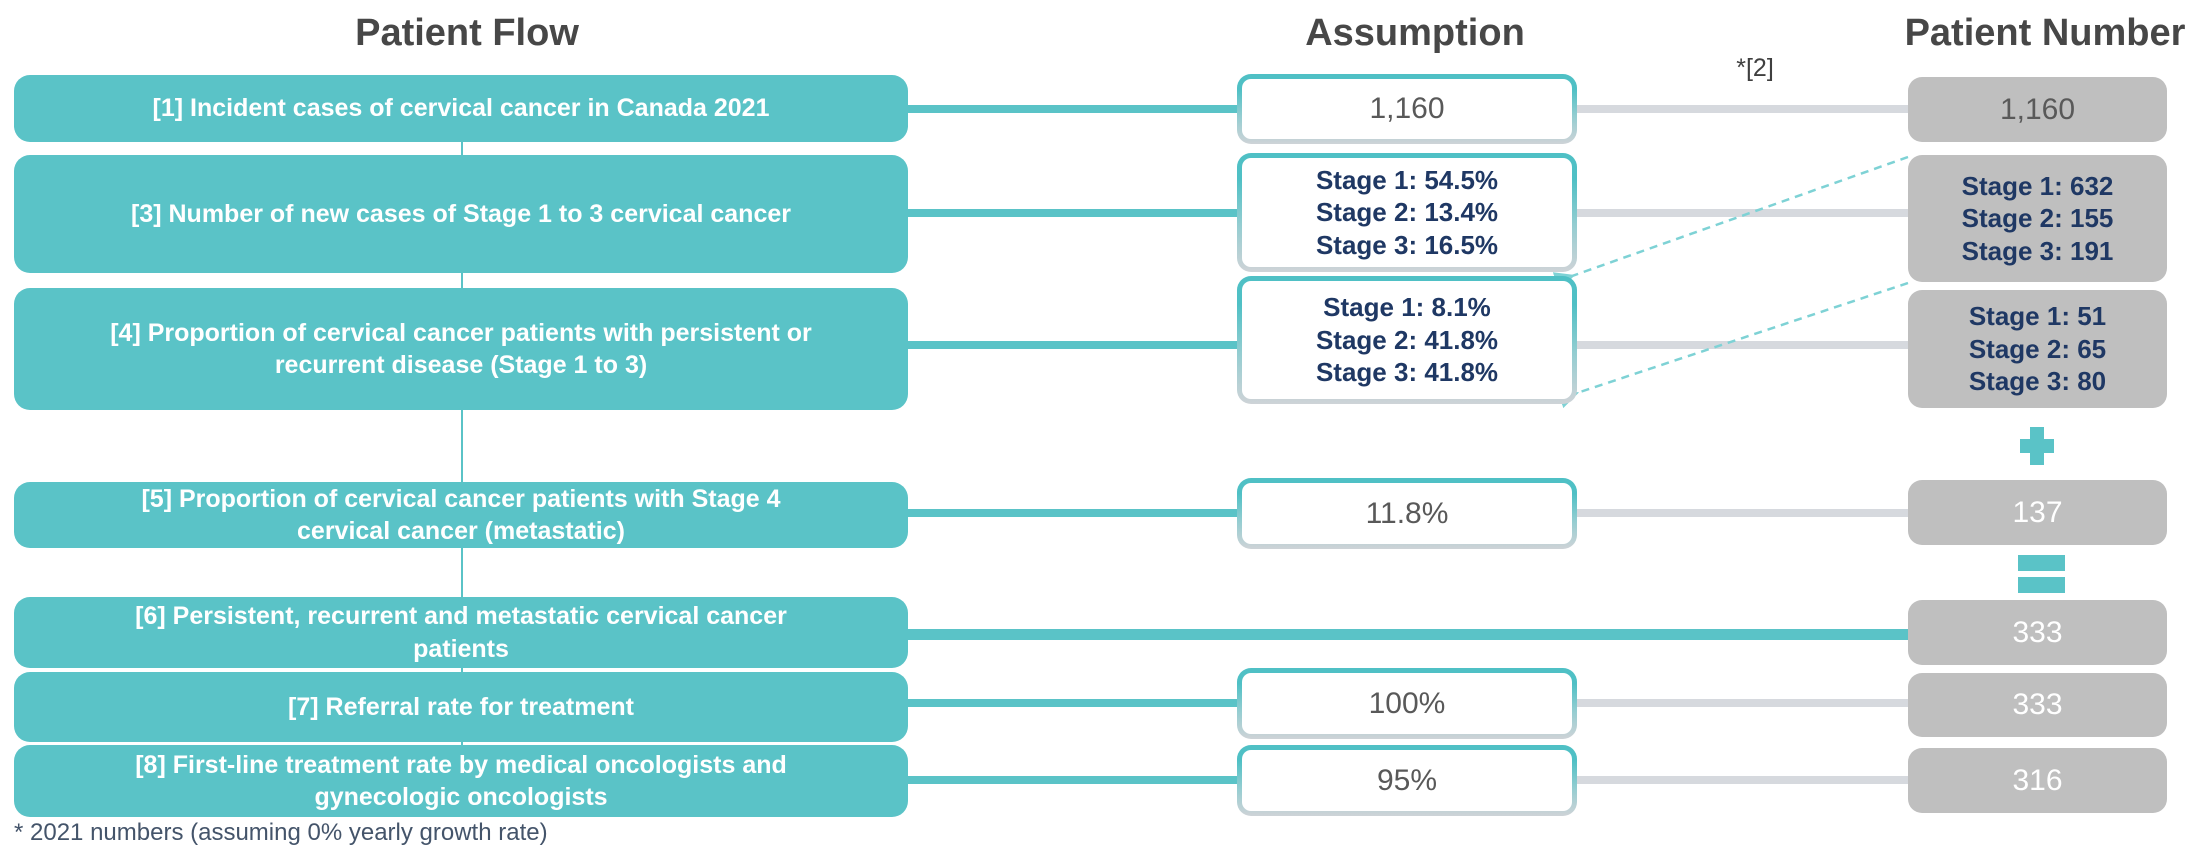 The width and height of the screenshot is (2190, 867). I want to click on assumption-value-7: 95%, so click(1407, 780).